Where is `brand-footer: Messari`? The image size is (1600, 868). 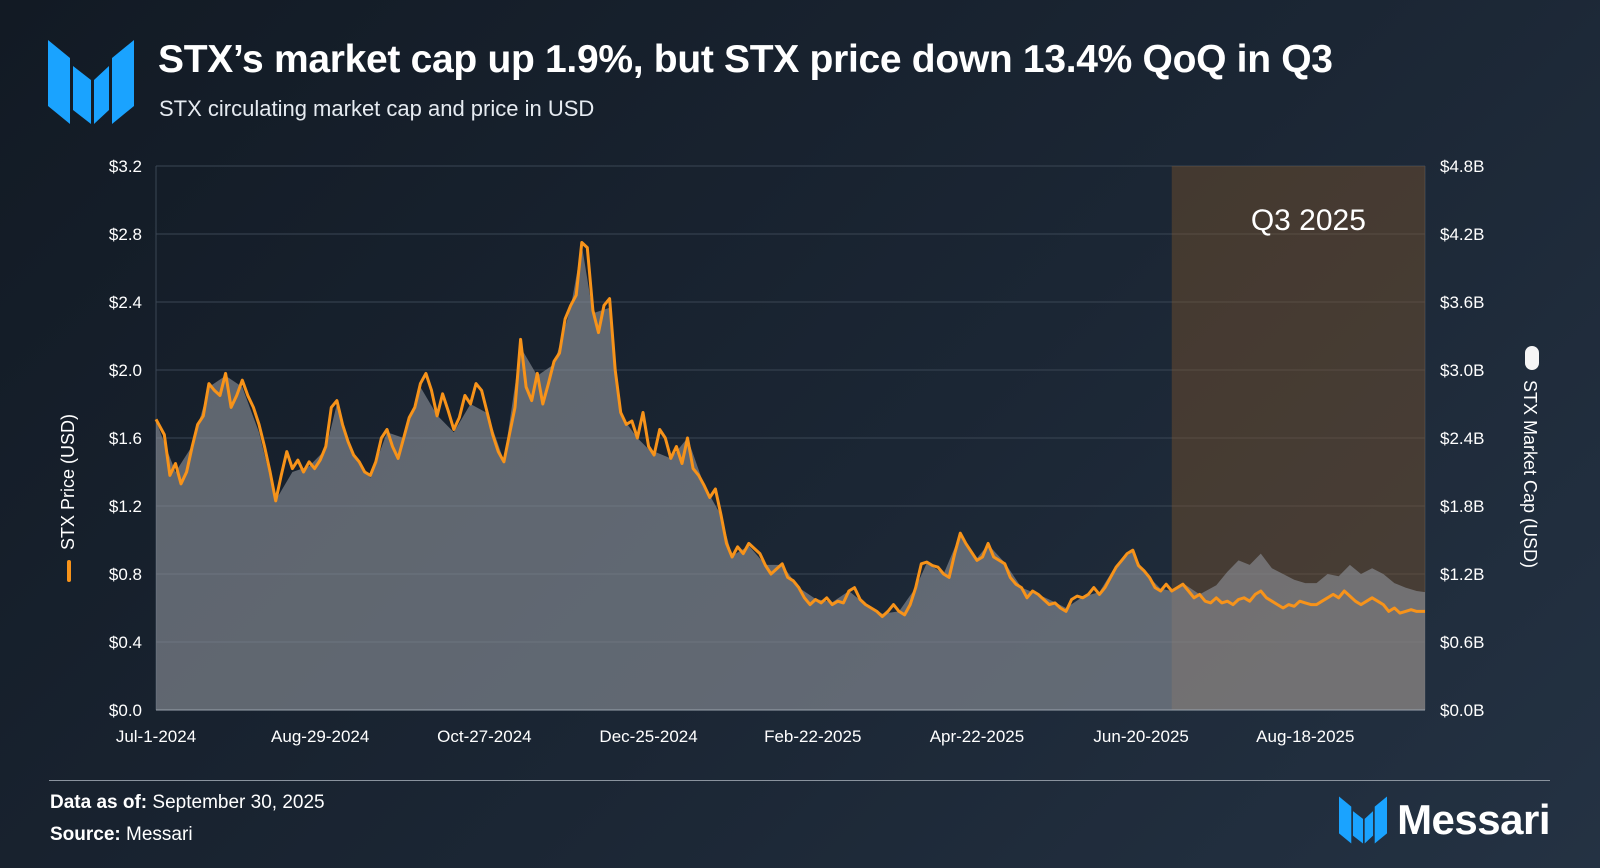 brand-footer: Messari is located at coordinates (1444, 820).